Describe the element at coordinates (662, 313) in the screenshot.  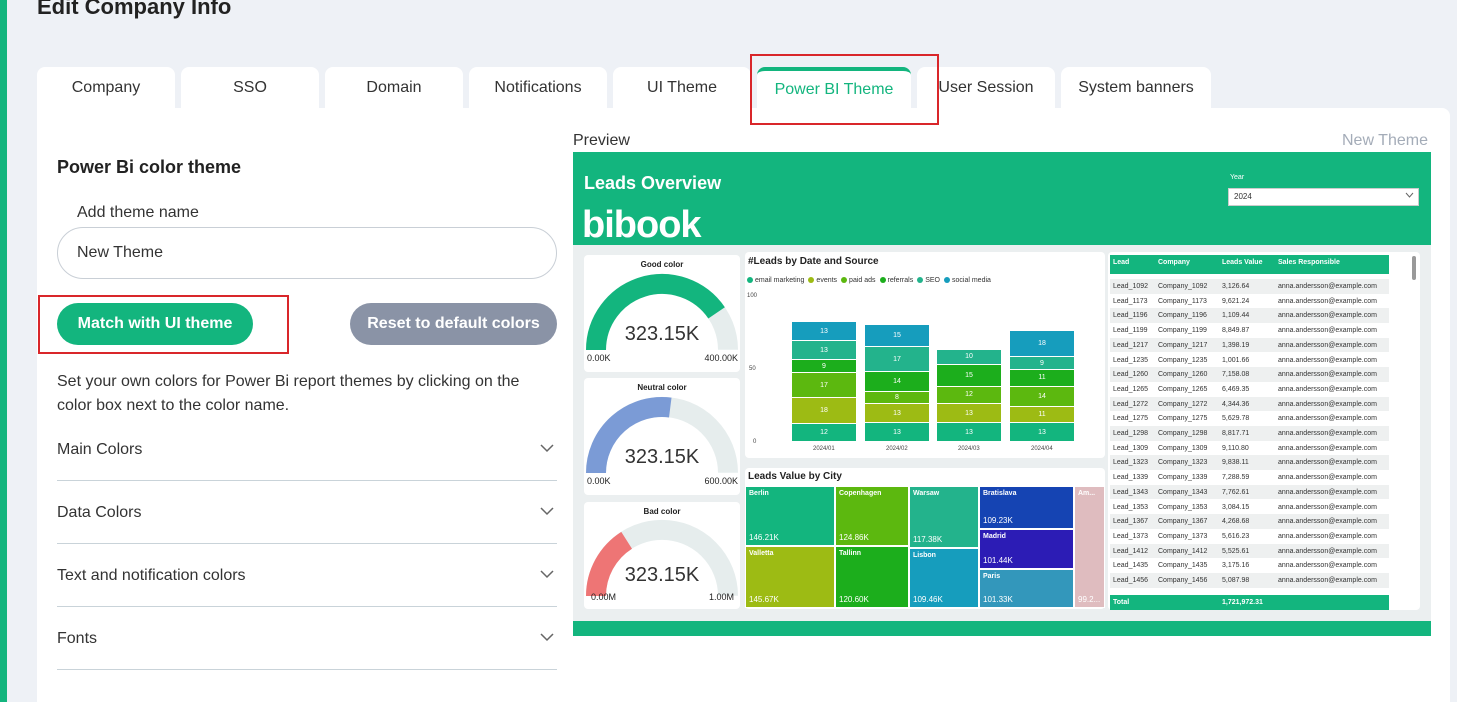
I see `gauge-good: Good color 323.15K 0.00K 400.00K` at that location.